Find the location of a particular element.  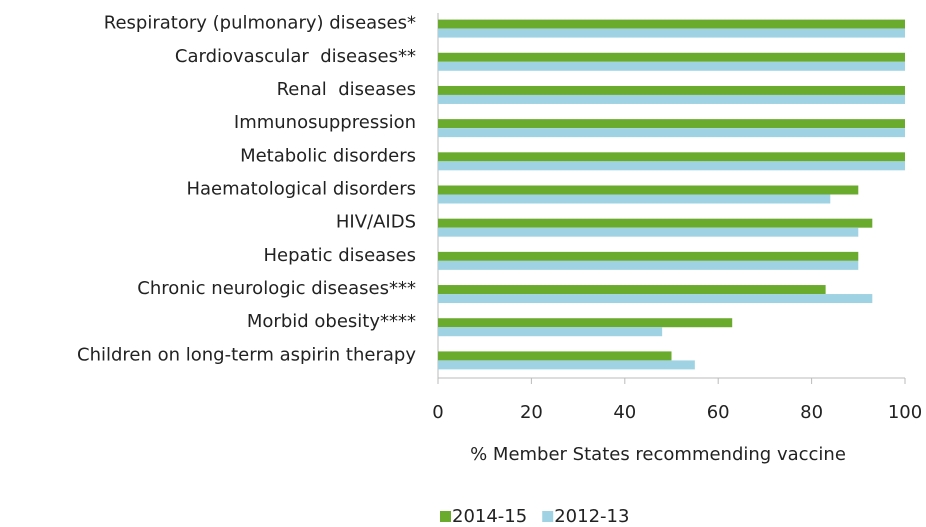

y-tick-label: Immunosuppression is located at coordinates (325, 122).